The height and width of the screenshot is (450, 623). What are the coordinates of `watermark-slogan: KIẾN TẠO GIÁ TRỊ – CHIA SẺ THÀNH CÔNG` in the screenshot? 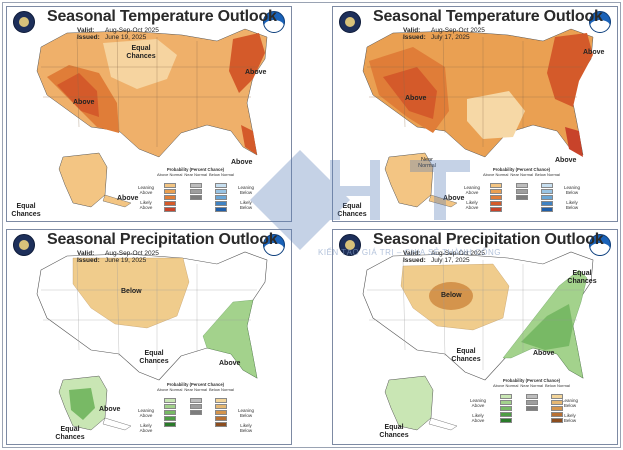 It's located at (409, 252).